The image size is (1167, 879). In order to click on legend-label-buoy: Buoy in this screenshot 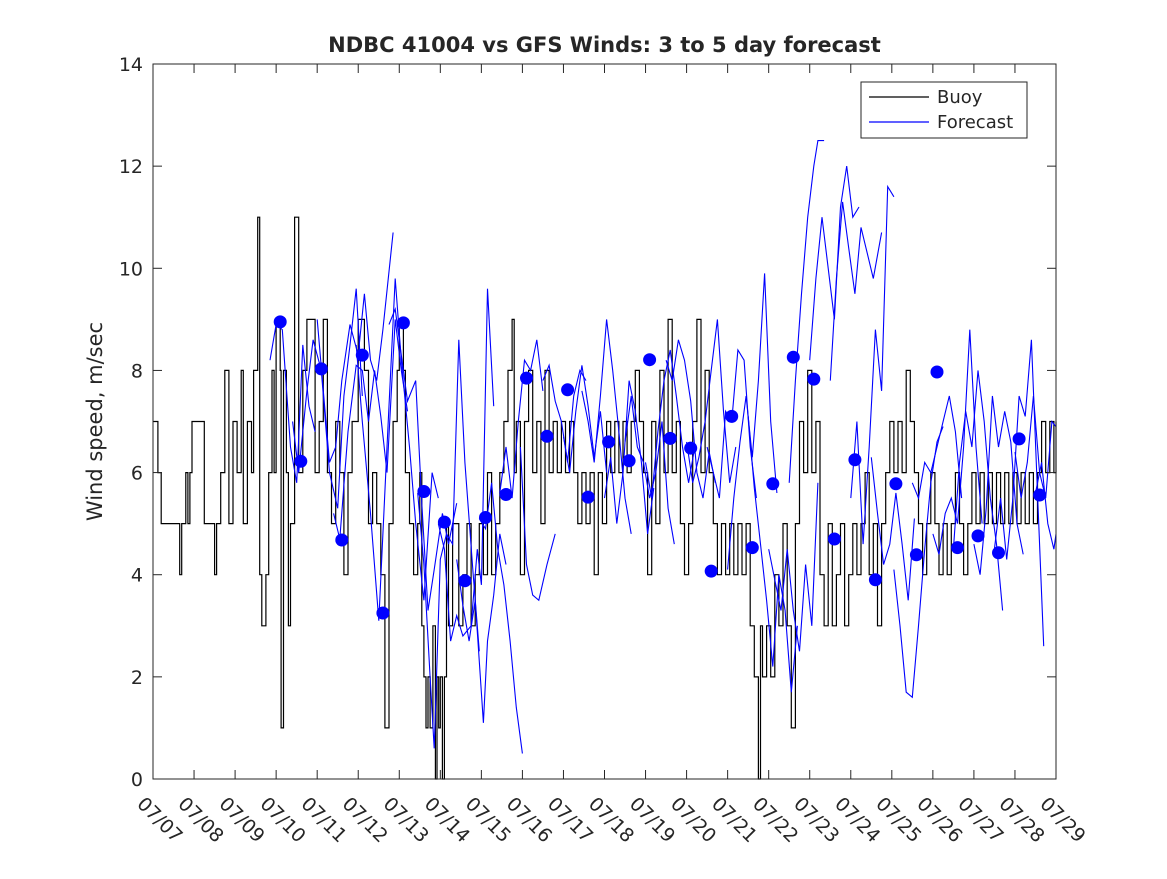, I will do `click(960, 97)`.